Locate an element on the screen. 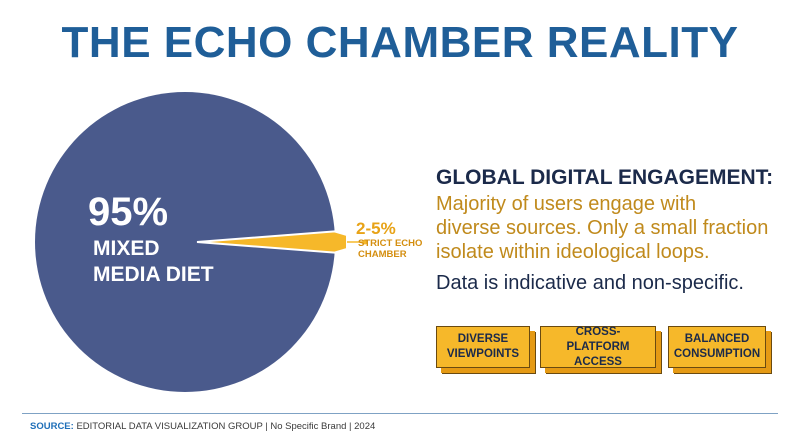 The height and width of the screenshot is (447, 800). source-label: SOURCE: is located at coordinates (52, 426).